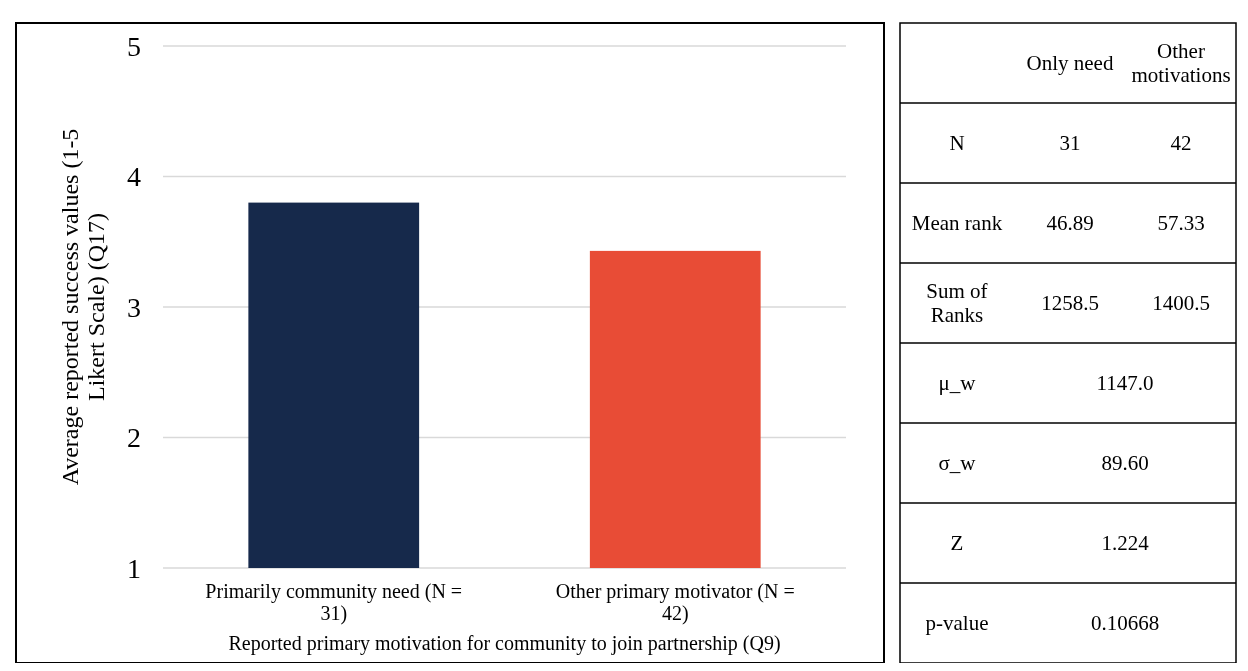 The height and width of the screenshot is (671, 1248). I want to click on y-tick-label: 5, so click(134, 46).